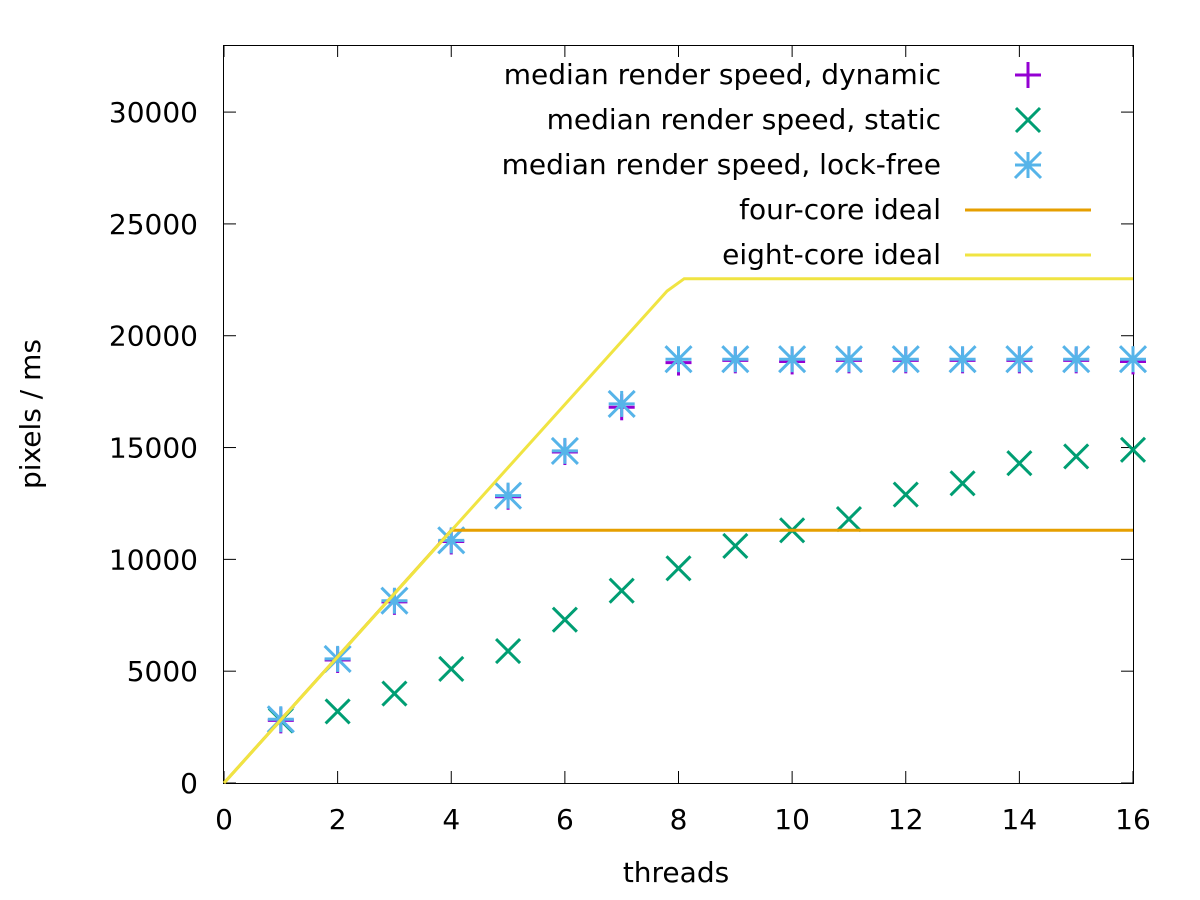  What do you see at coordinates (153, 559) in the screenshot?
I see `y-tick-label: 10000` at bounding box center [153, 559].